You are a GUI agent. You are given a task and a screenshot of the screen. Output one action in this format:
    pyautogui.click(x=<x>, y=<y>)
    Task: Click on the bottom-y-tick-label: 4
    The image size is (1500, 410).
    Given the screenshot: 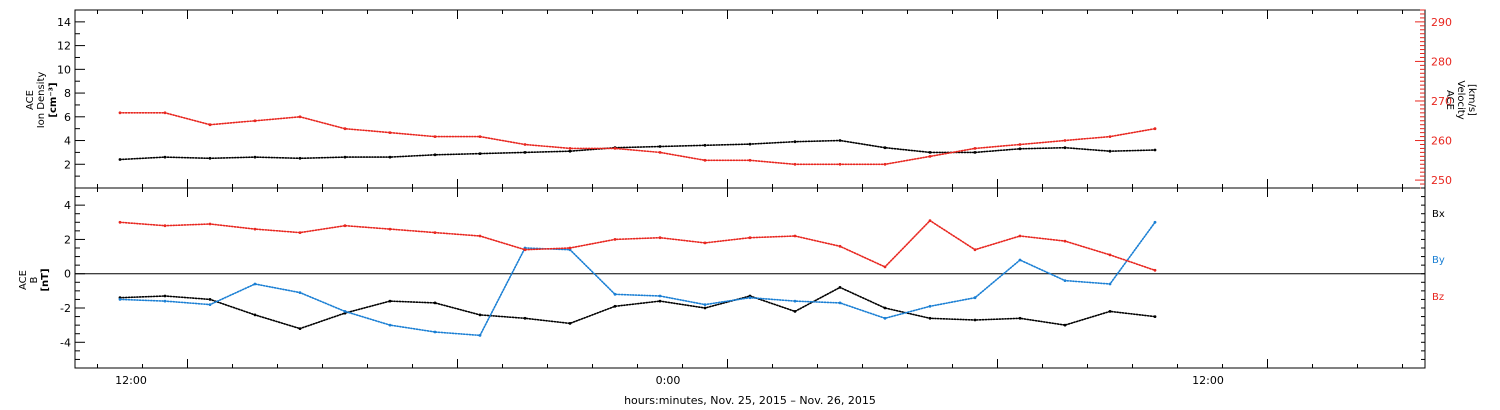 What is the action you would take?
    pyautogui.click(x=67, y=205)
    